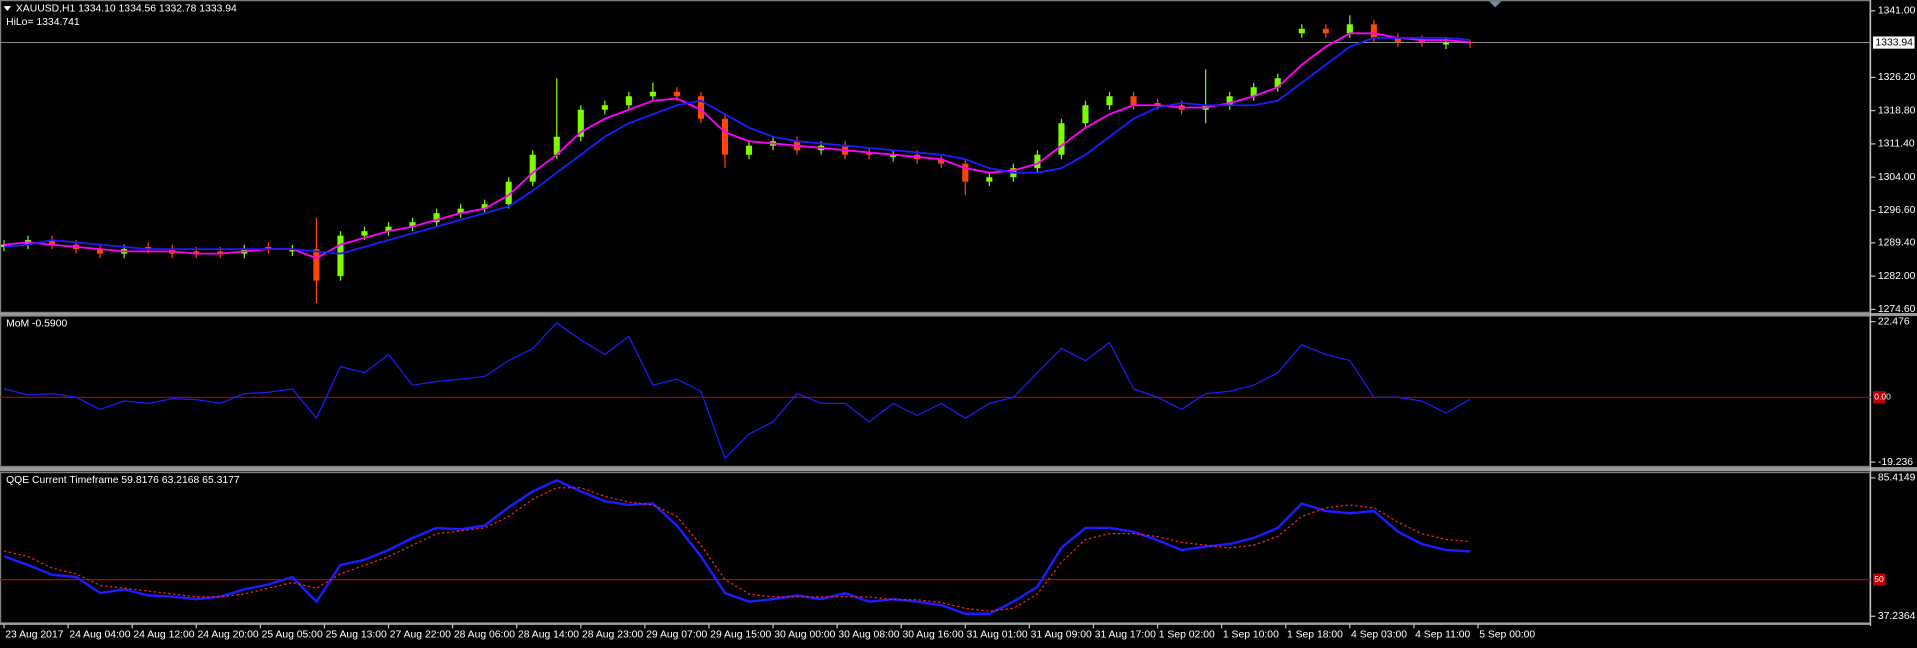 The image size is (1917, 648). What do you see at coordinates (1125, 634) in the screenshot?
I see `x-tick-label: 31 Aug 17:00` at bounding box center [1125, 634].